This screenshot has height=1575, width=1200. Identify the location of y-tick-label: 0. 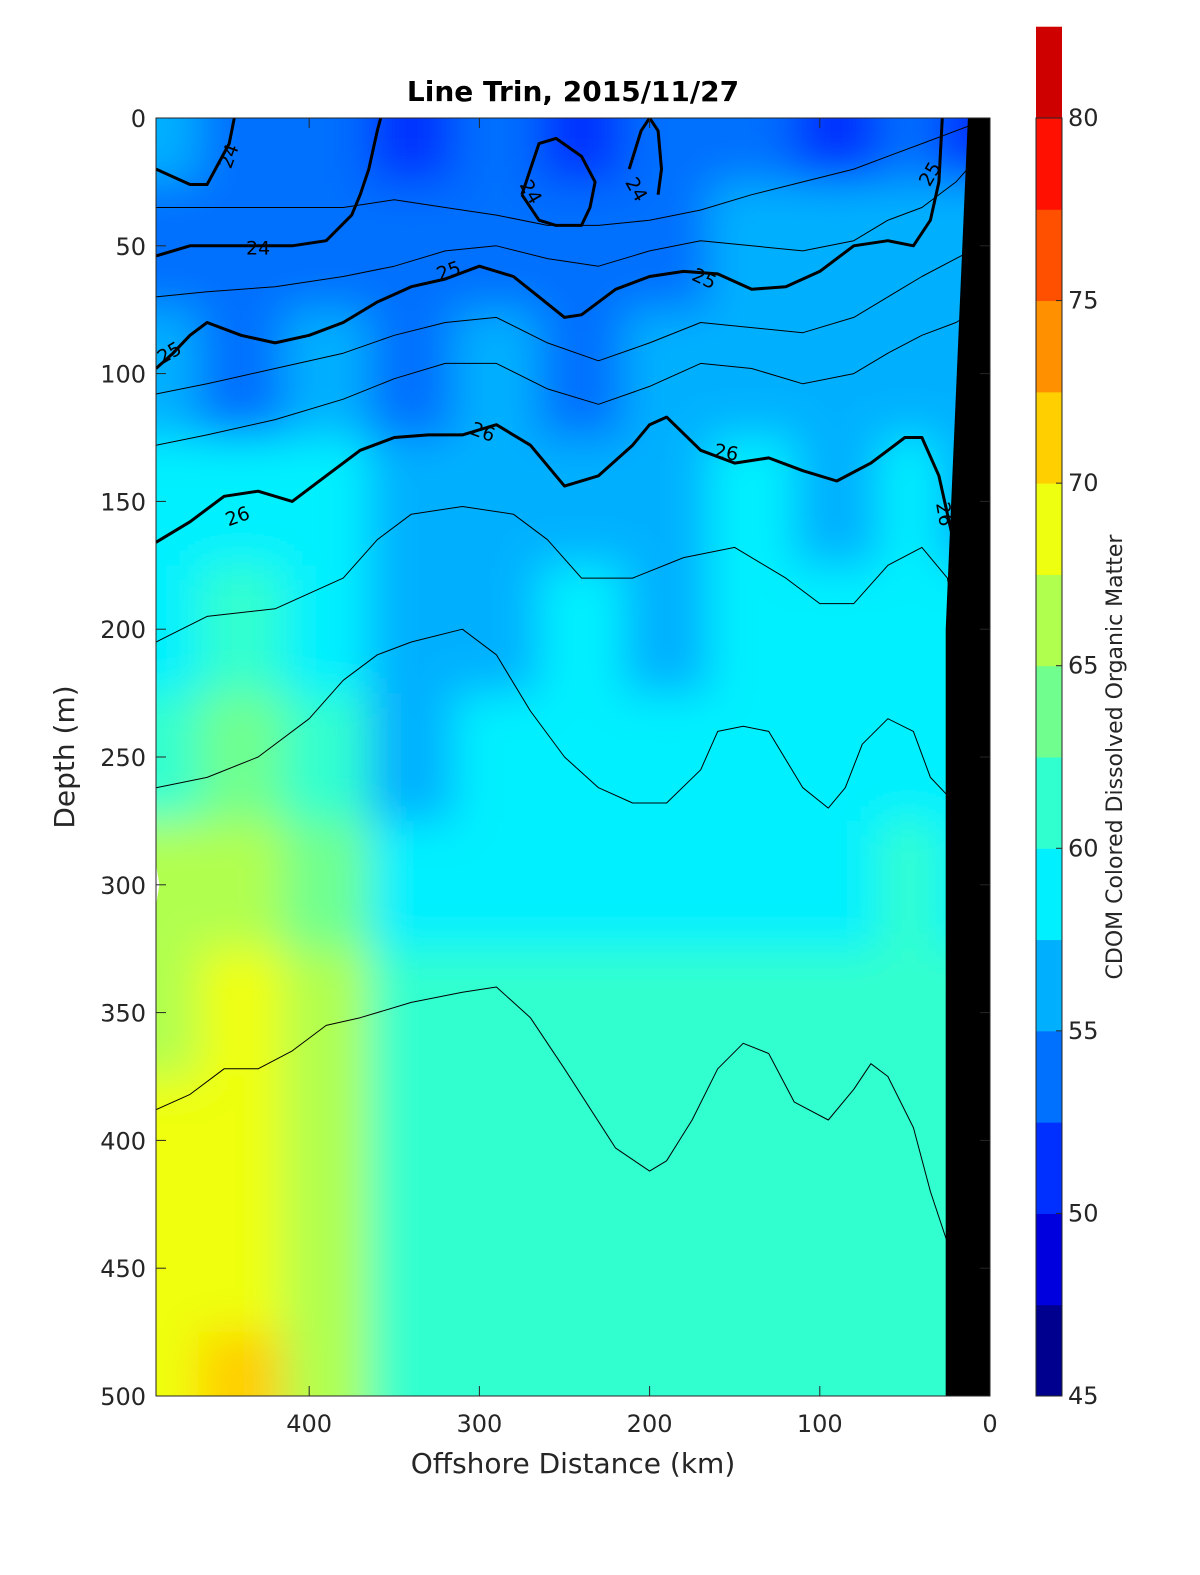
(138, 119).